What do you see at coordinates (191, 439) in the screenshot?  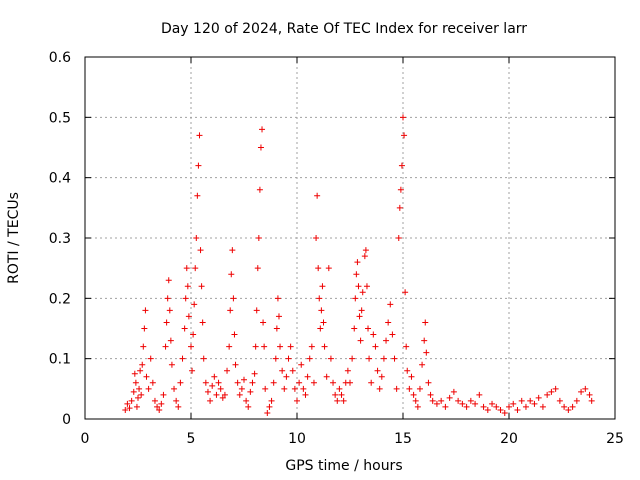 I see `x-tick-label: 5` at bounding box center [191, 439].